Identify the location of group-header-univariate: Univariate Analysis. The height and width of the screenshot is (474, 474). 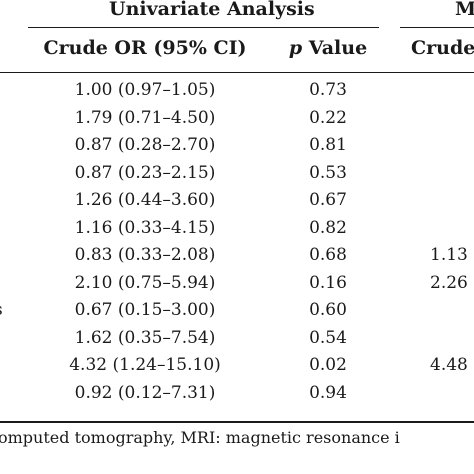
(212, 10).